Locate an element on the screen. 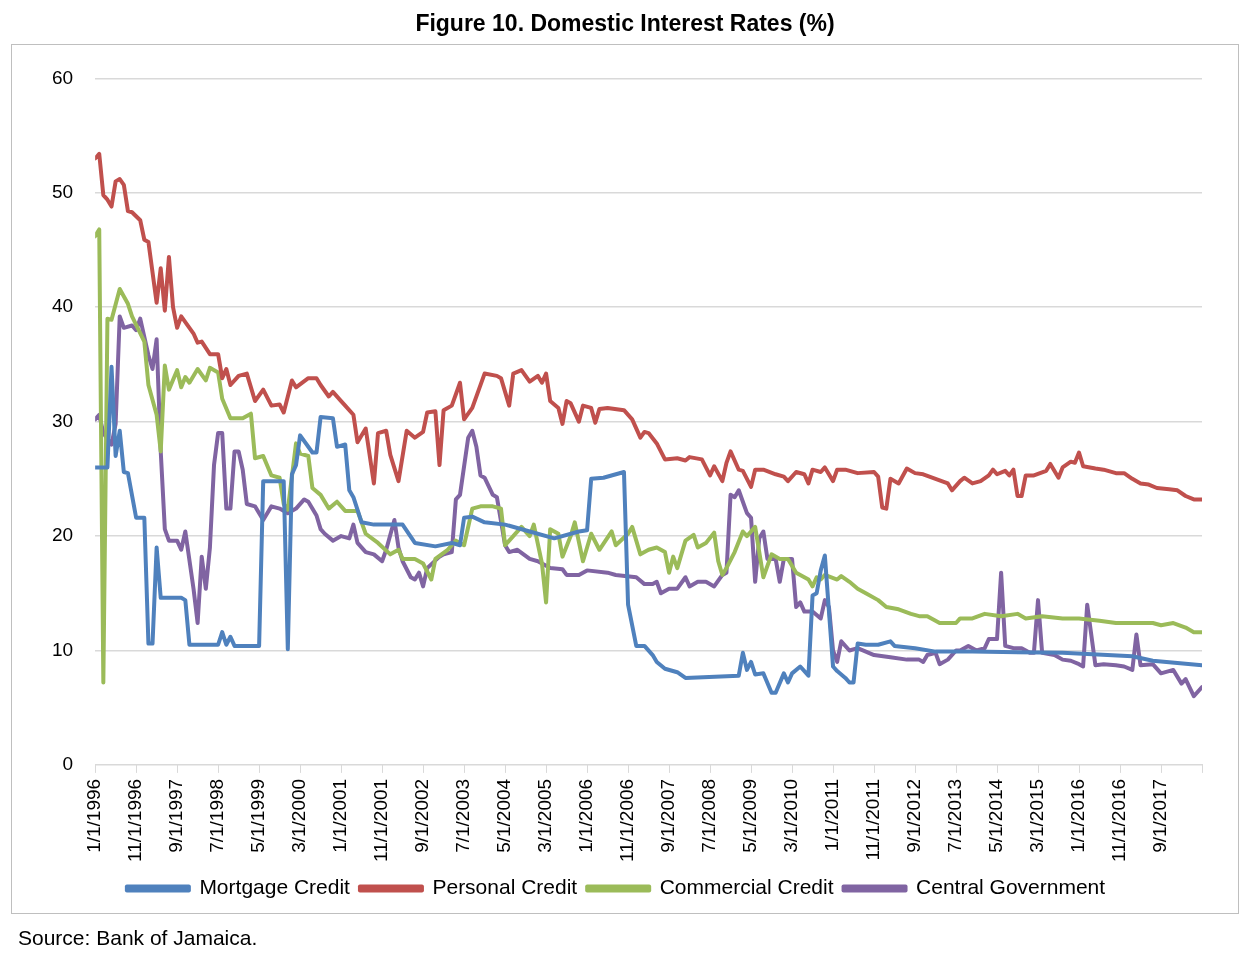 The width and height of the screenshot is (1250, 973). chart-title: Figure 10. Domestic Interest Rates (%) is located at coordinates (625, 23).